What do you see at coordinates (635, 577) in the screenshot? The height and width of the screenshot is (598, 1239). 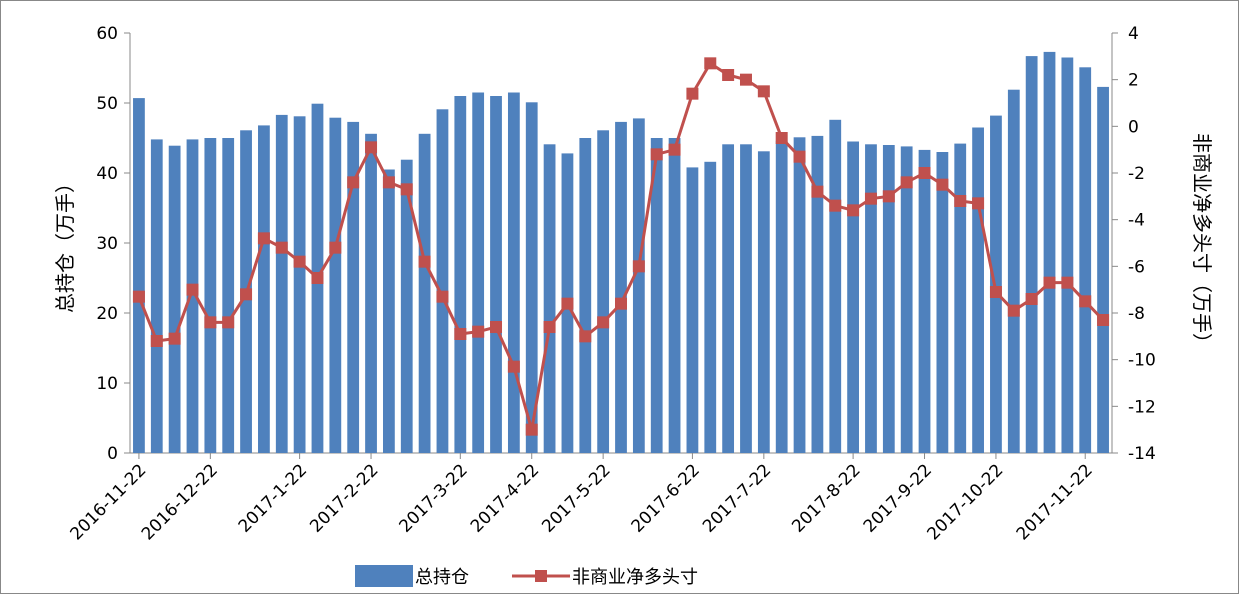 I see `legend-label: 非商业净多头寸` at bounding box center [635, 577].